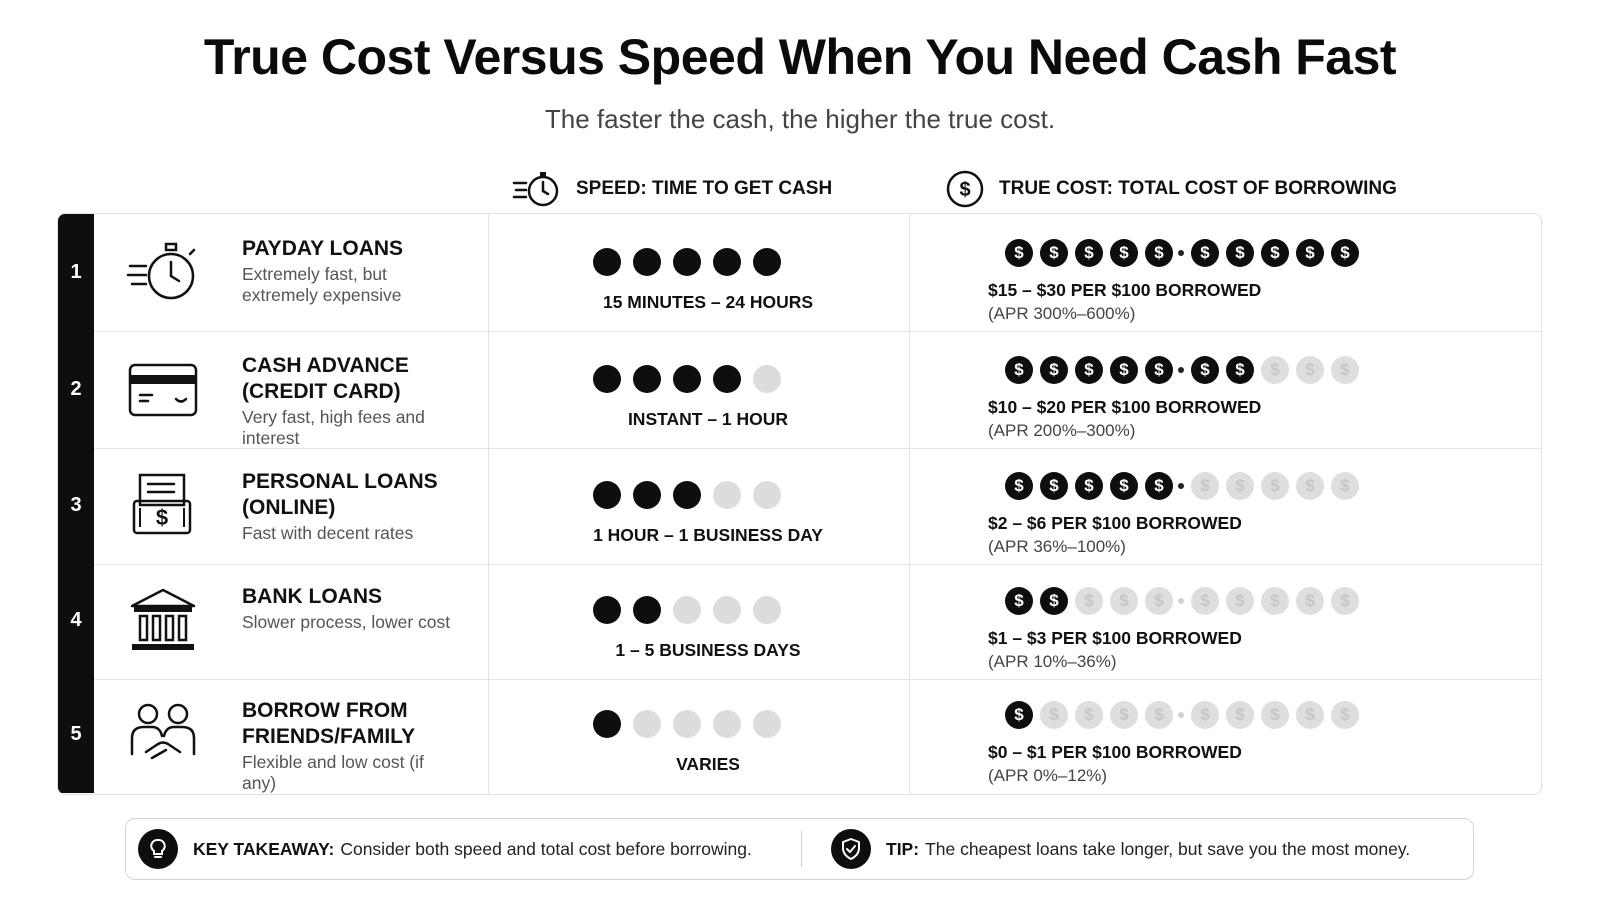 The image size is (1600, 900). What do you see at coordinates (1125, 407) in the screenshot?
I see `cost-label: $10 – $20 PER $100 BORROWED` at bounding box center [1125, 407].